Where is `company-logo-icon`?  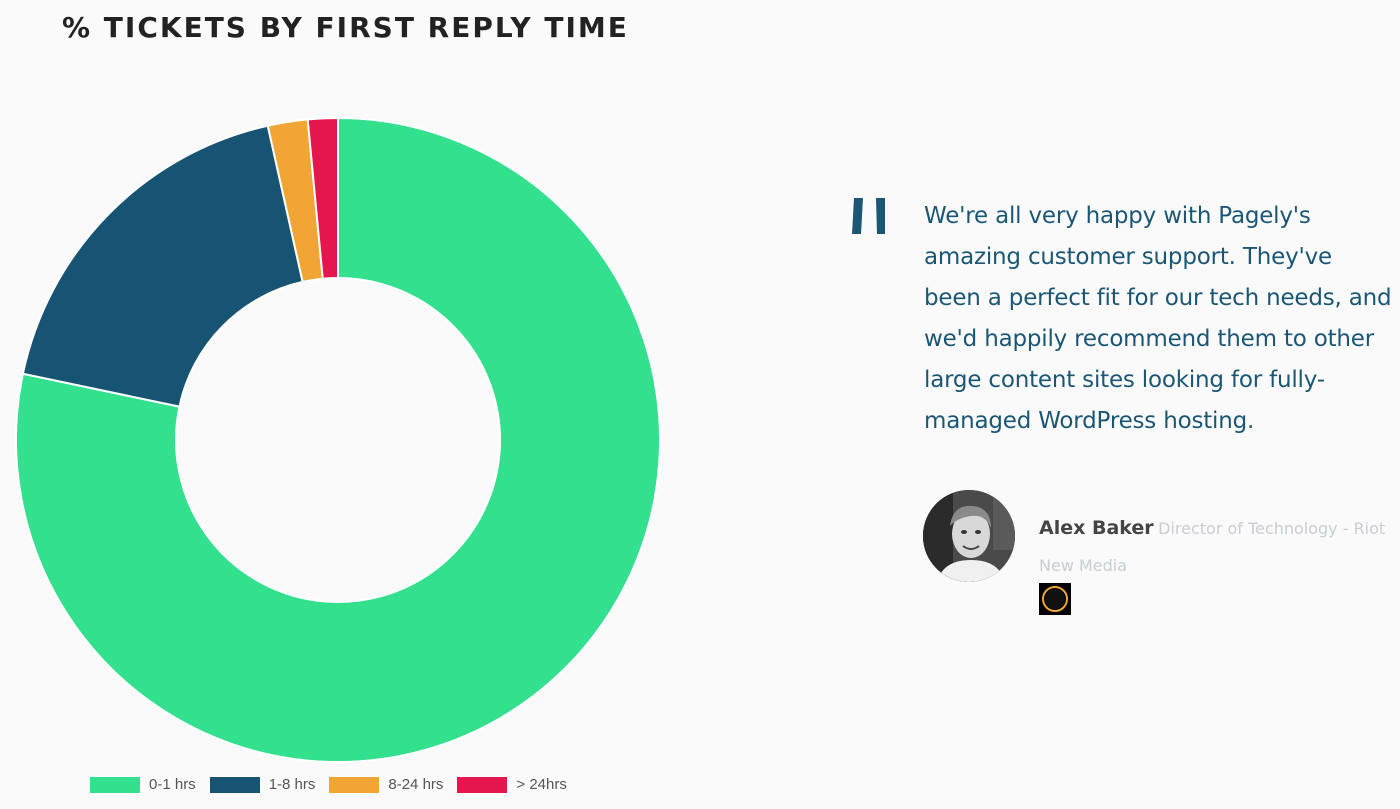 company-logo-icon is located at coordinates (1055, 599).